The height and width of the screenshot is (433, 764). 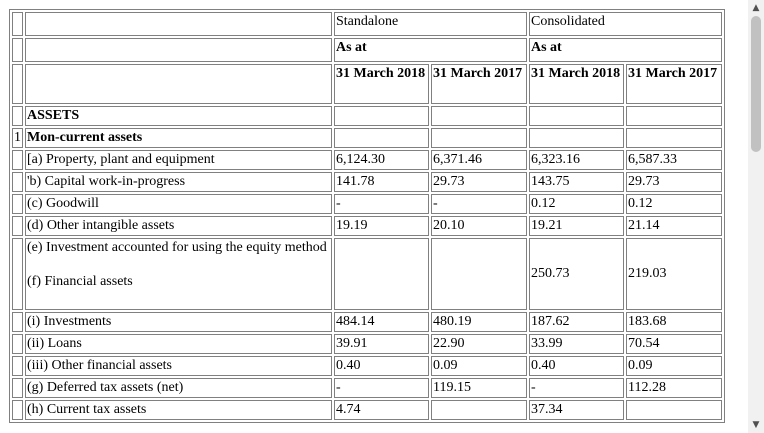 What do you see at coordinates (381, 84) in the screenshot?
I see `date-standalone-2018: 31 March 2018` at bounding box center [381, 84].